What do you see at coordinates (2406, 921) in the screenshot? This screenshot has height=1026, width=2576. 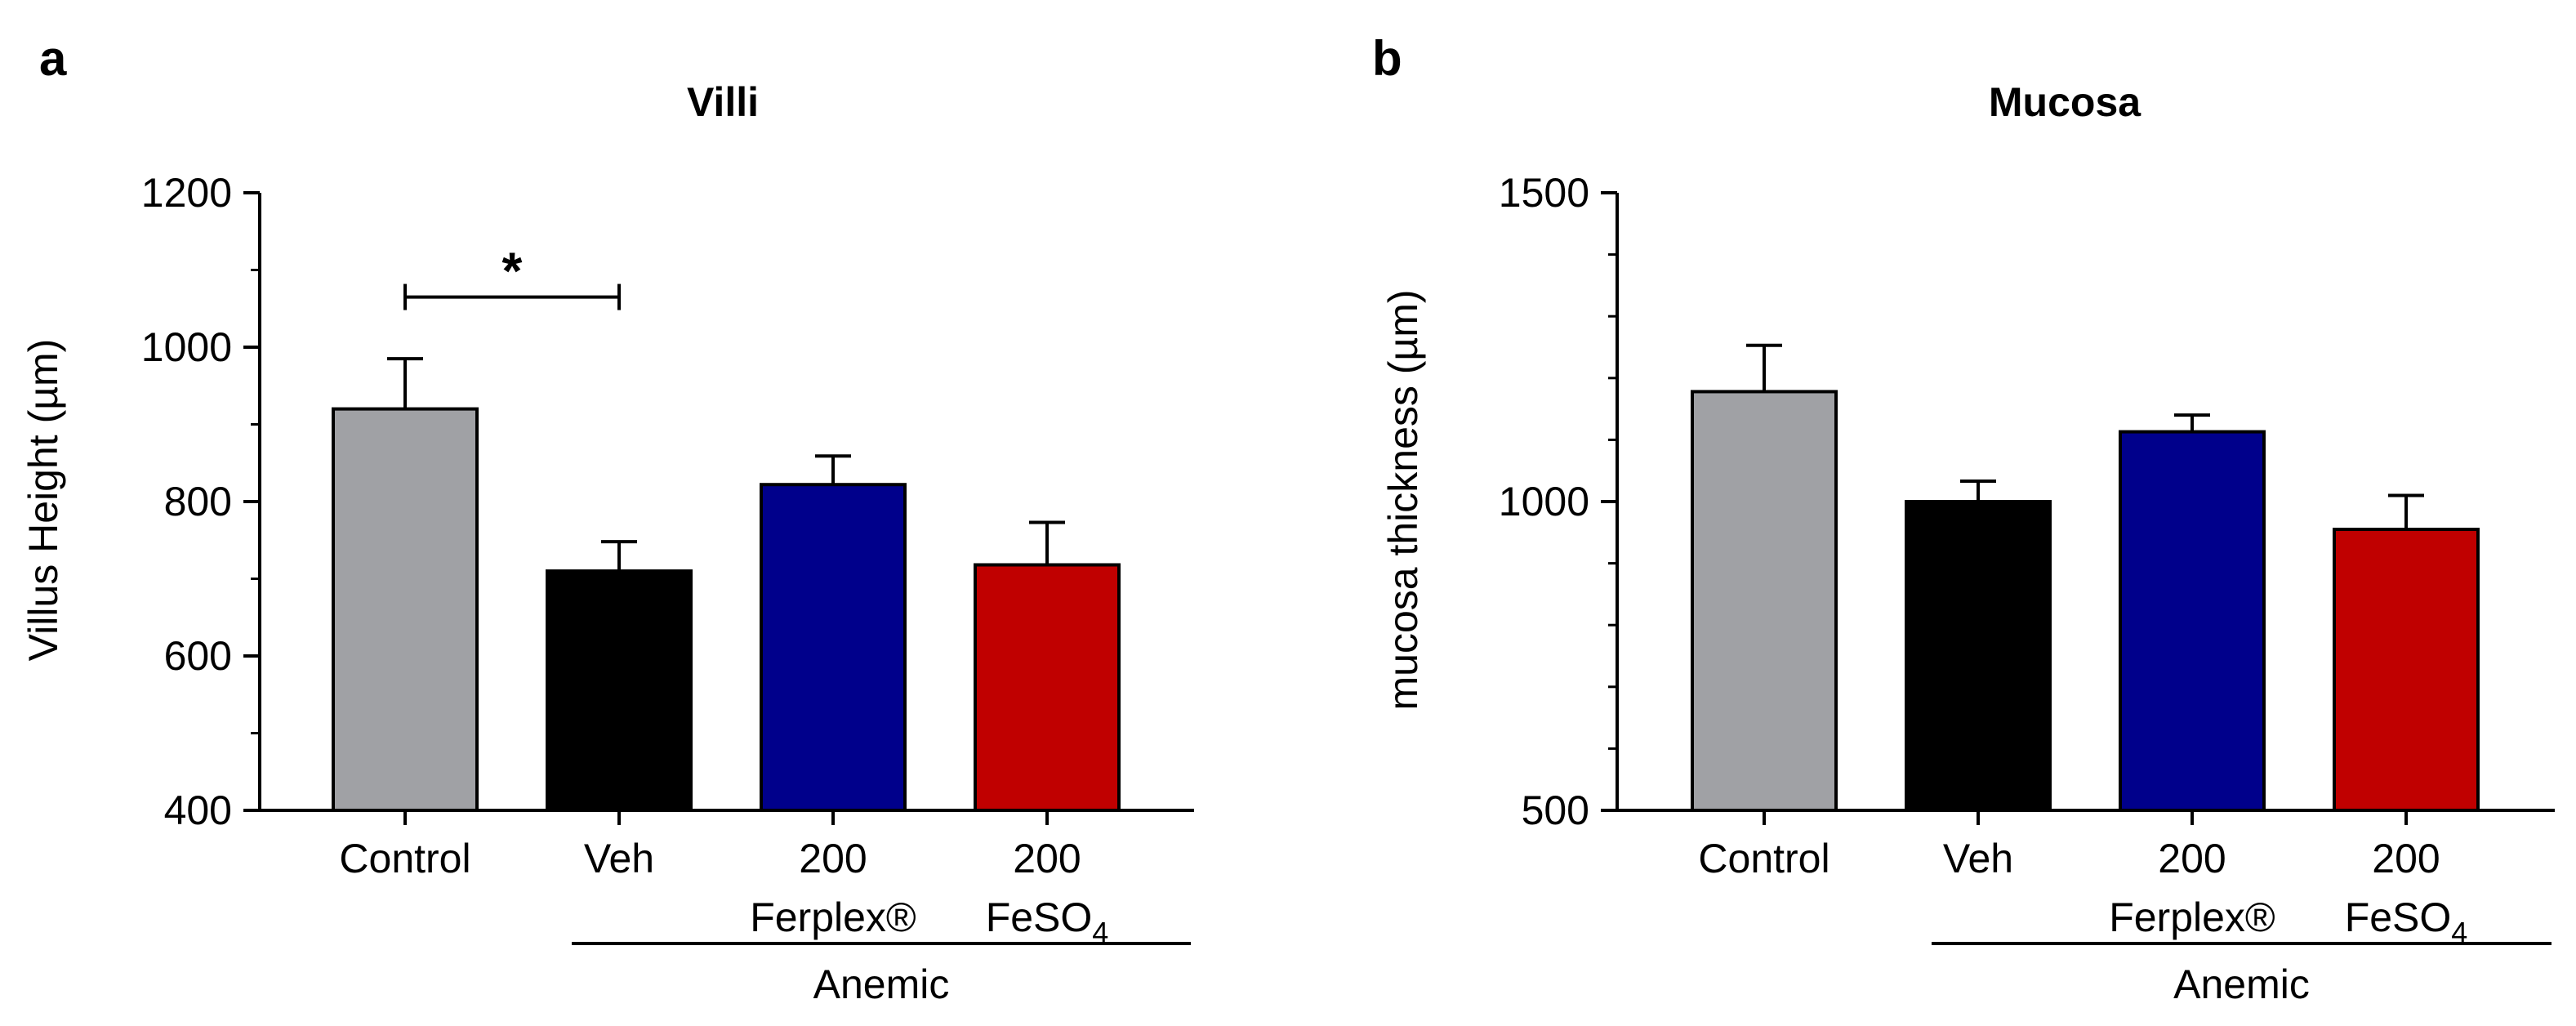 I see `category-sublabel-b-3: FeSO4` at bounding box center [2406, 921].